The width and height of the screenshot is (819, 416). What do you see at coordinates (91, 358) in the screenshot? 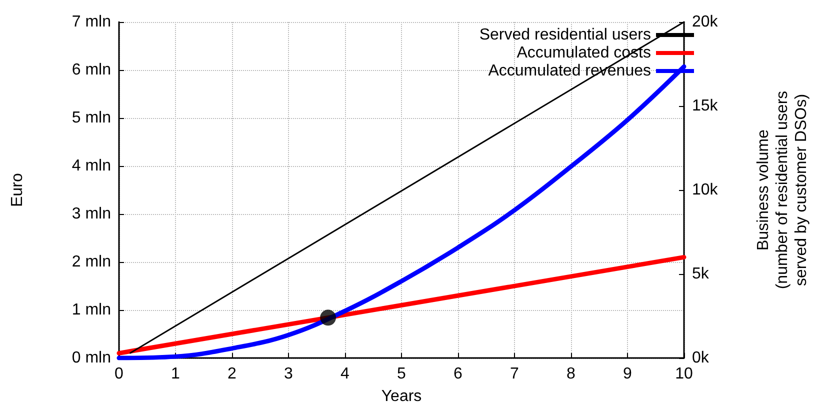
I see `y-tick-label: 0 mln` at bounding box center [91, 358].